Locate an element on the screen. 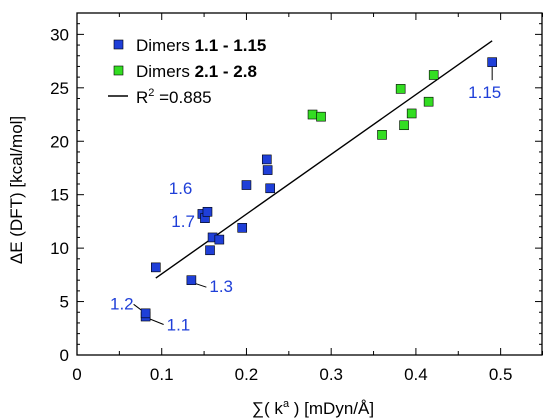  y-tick-label: 25 is located at coordinates (59, 88).